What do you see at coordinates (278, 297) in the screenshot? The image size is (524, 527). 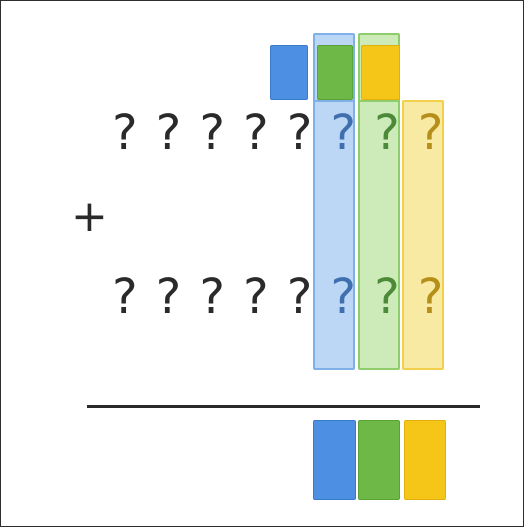 I see `addend-row-2: ? ? ? ? ? ? ? ?` at bounding box center [278, 297].